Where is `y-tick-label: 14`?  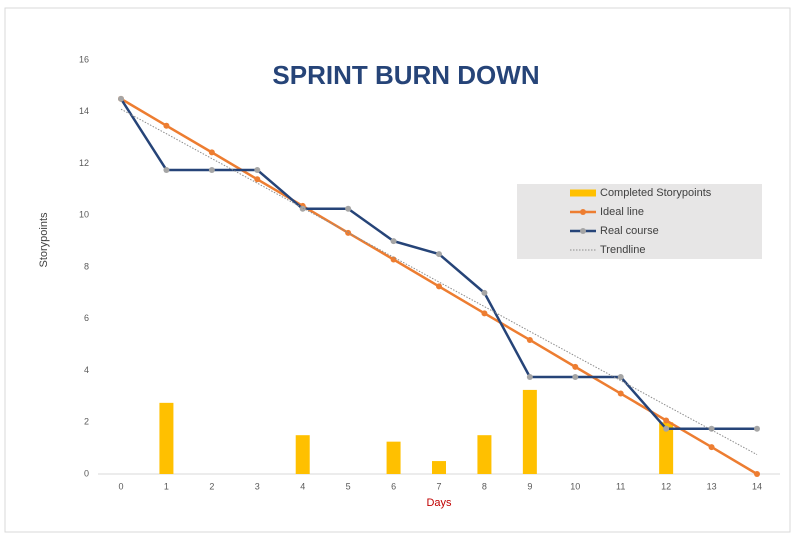
y-tick-label: 14 is located at coordinates (84, 111).